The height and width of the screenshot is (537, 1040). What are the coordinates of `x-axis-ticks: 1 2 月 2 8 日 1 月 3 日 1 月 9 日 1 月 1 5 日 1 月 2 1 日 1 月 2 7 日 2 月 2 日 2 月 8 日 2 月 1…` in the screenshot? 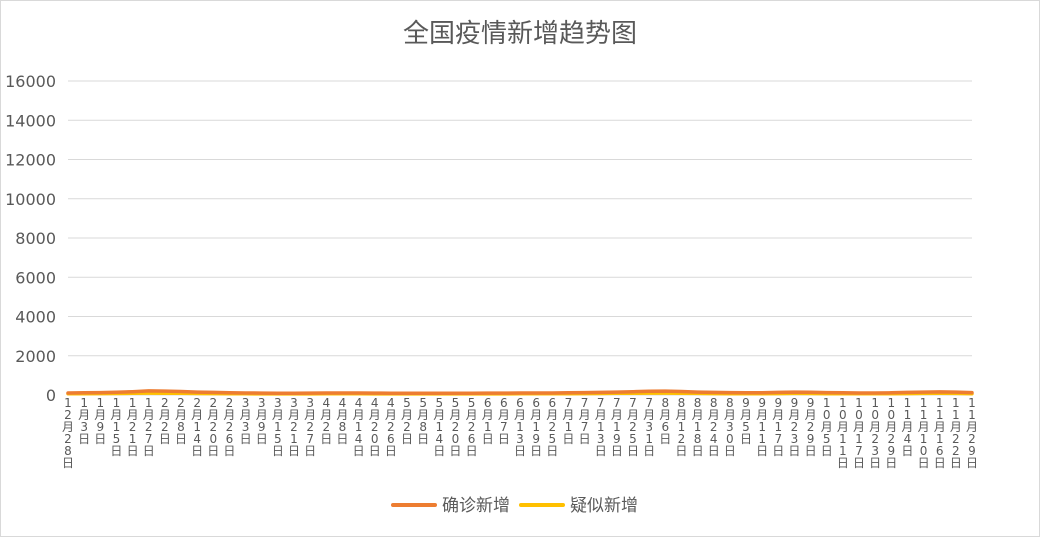 It's located at (520, 433).